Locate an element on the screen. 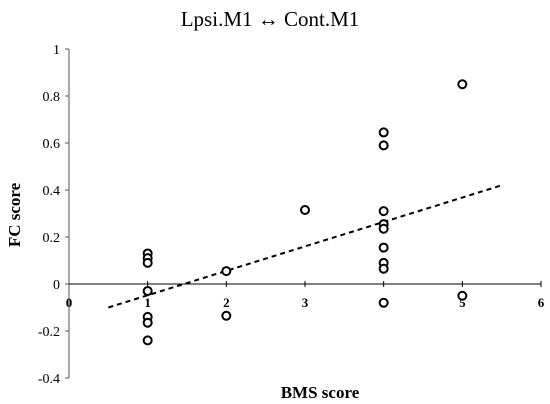 This screenshot has height=404, width=550. x-tick-label: 2 is located at coordinates (226, 302).